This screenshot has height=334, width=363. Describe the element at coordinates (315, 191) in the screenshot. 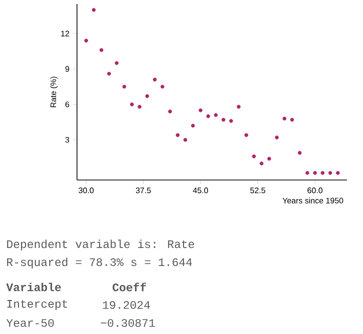

I see `x-tick-label: 60.0` at that location.